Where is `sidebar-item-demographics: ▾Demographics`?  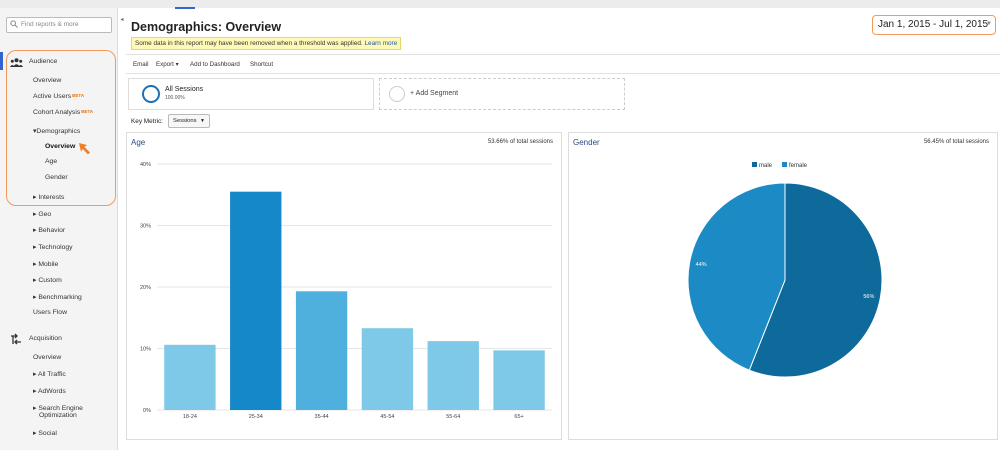 sidebar-item-demographics: ▾Demographics is located at coordinates (57, 131).